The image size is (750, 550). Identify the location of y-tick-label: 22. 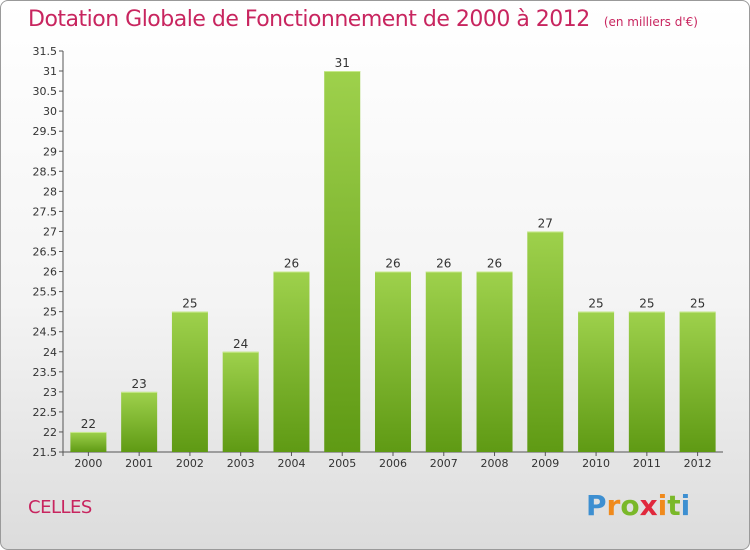
(50, 432).